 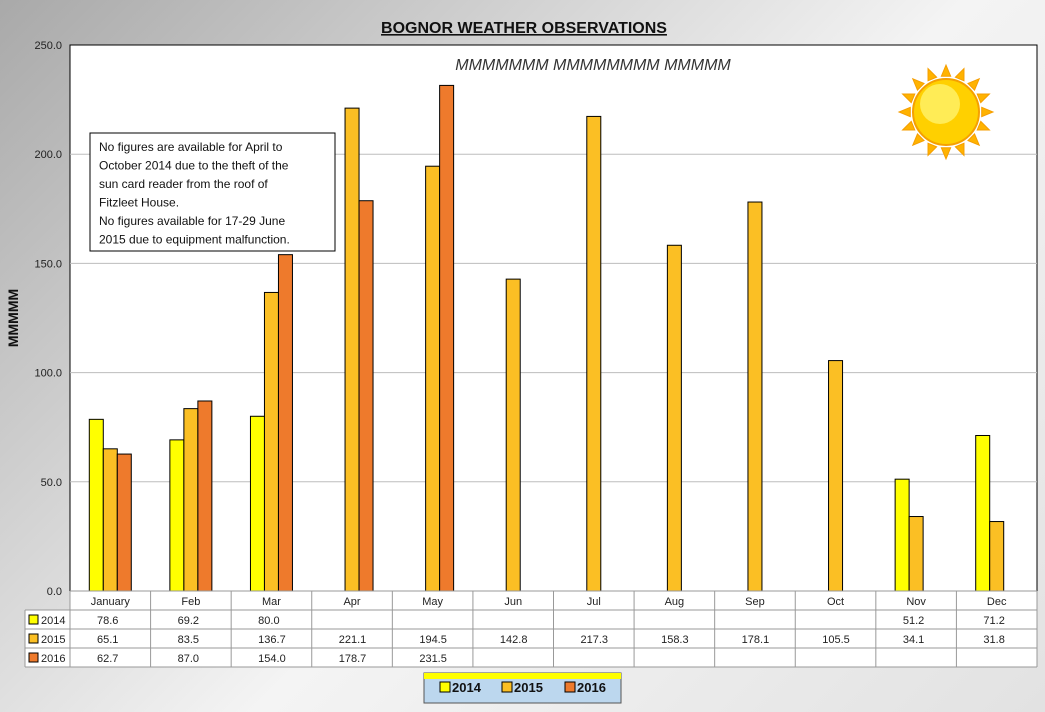 What do you see at coordinates (993, 640) in the screenshot?
I see `table-cell: 31.8` at bounding box center [993, 640].